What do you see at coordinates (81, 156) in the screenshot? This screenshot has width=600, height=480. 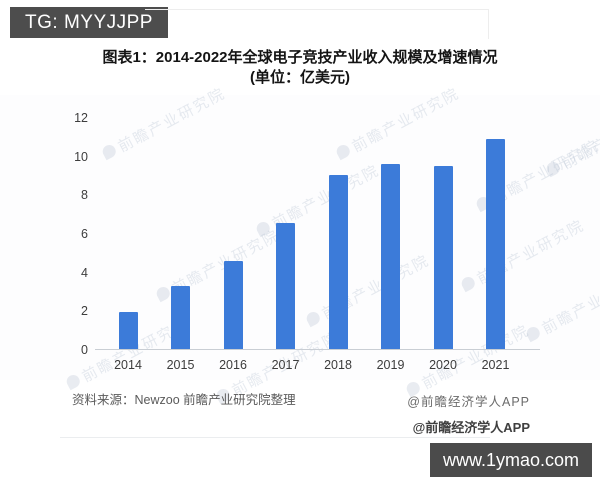 I see `y-tick-label: 10` at bounding box center [81, 156].